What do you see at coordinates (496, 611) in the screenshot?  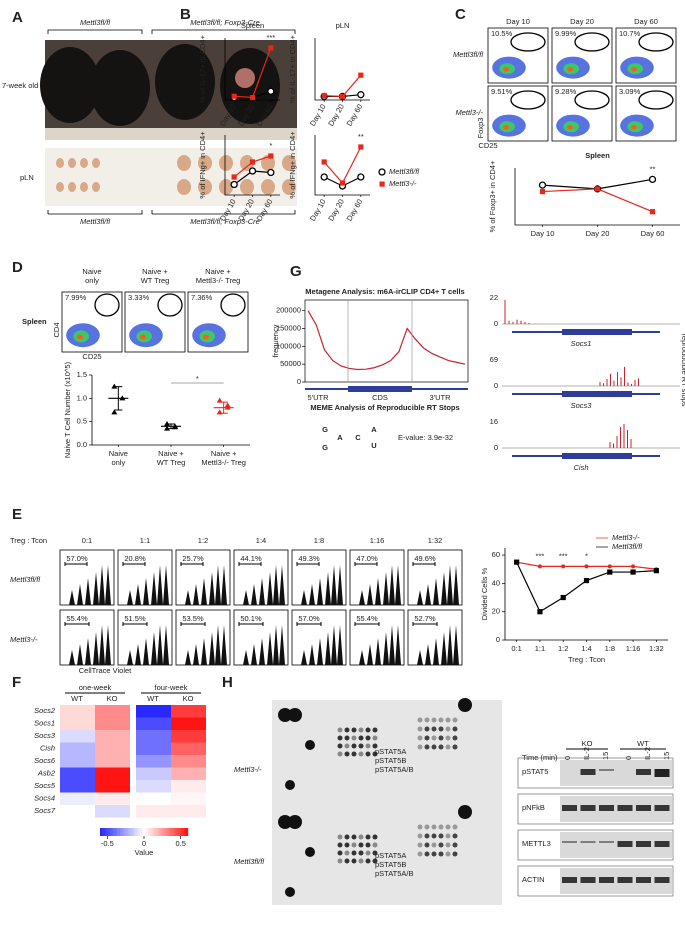 I see `y-tick-label: 20` at bounding box center [496, 611].